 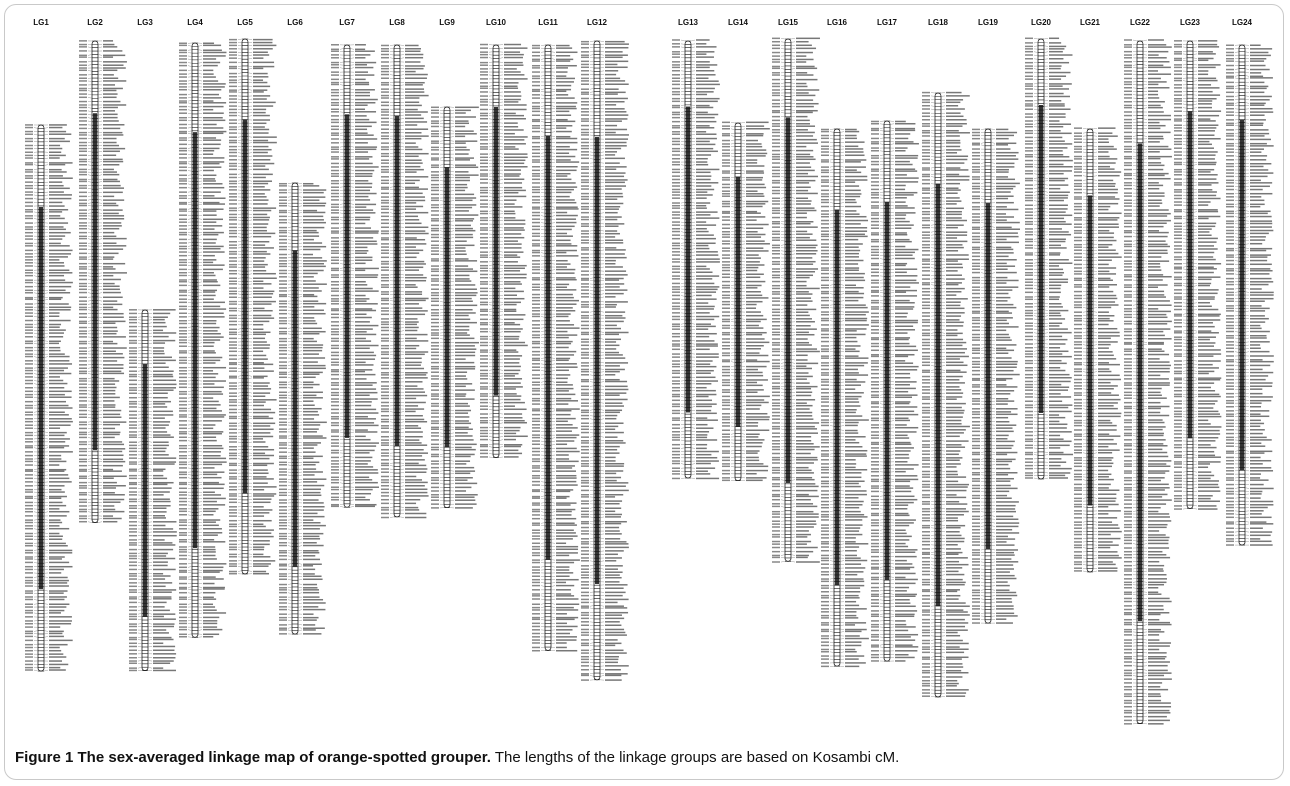 What do you see at coordinates (195, 22) in the screenshot?
I see `linkage-group-label: LG4` at bounding box center [195, 22].